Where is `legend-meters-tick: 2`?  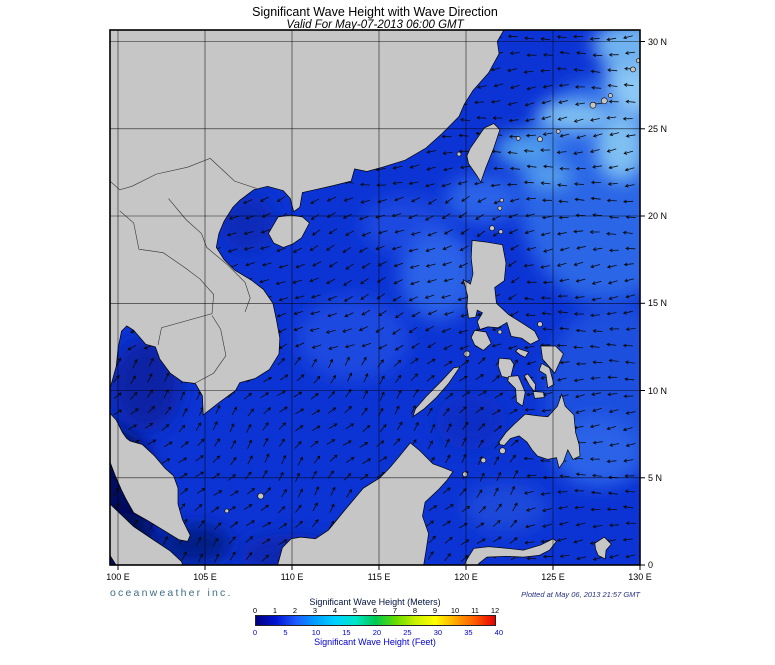
legend-meters-tick: 2 is located at coordinates (295, 610).